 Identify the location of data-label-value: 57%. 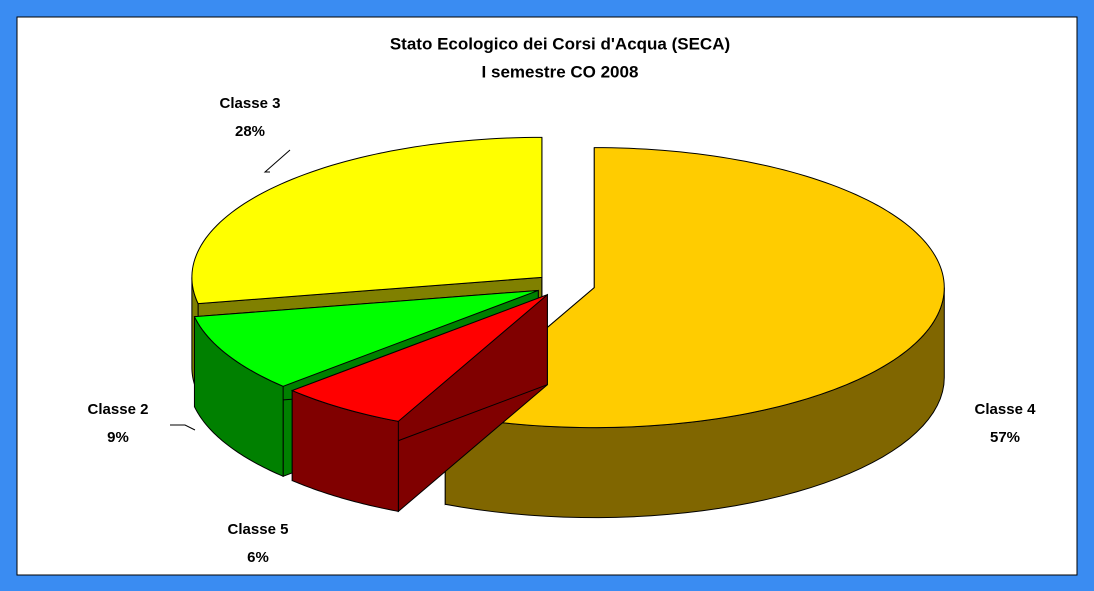
(1005, 437).